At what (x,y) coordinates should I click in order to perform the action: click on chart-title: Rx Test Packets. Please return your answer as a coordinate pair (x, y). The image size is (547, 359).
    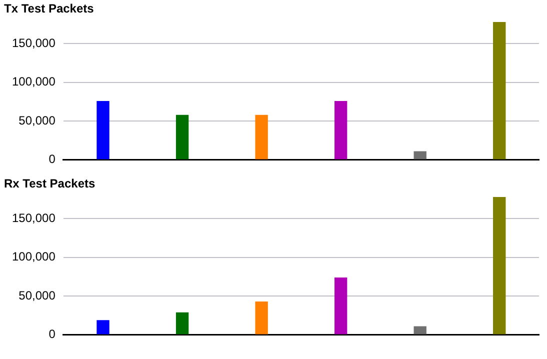
    Looking at the image, I should click on (50, 183).